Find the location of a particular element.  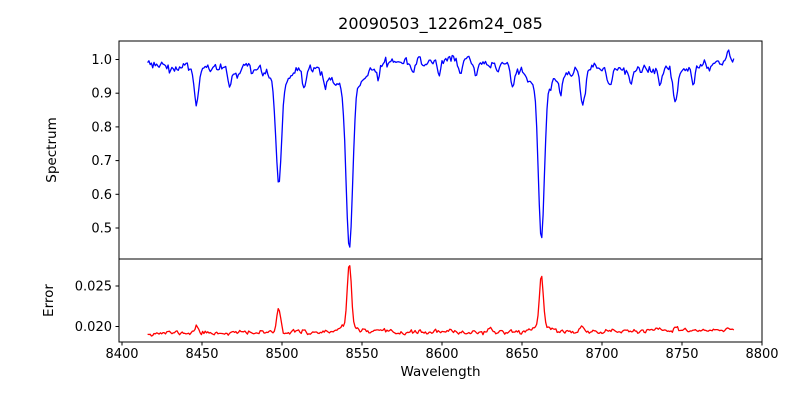

x-tick-label: 8550 is located at coordinates (361, 354).